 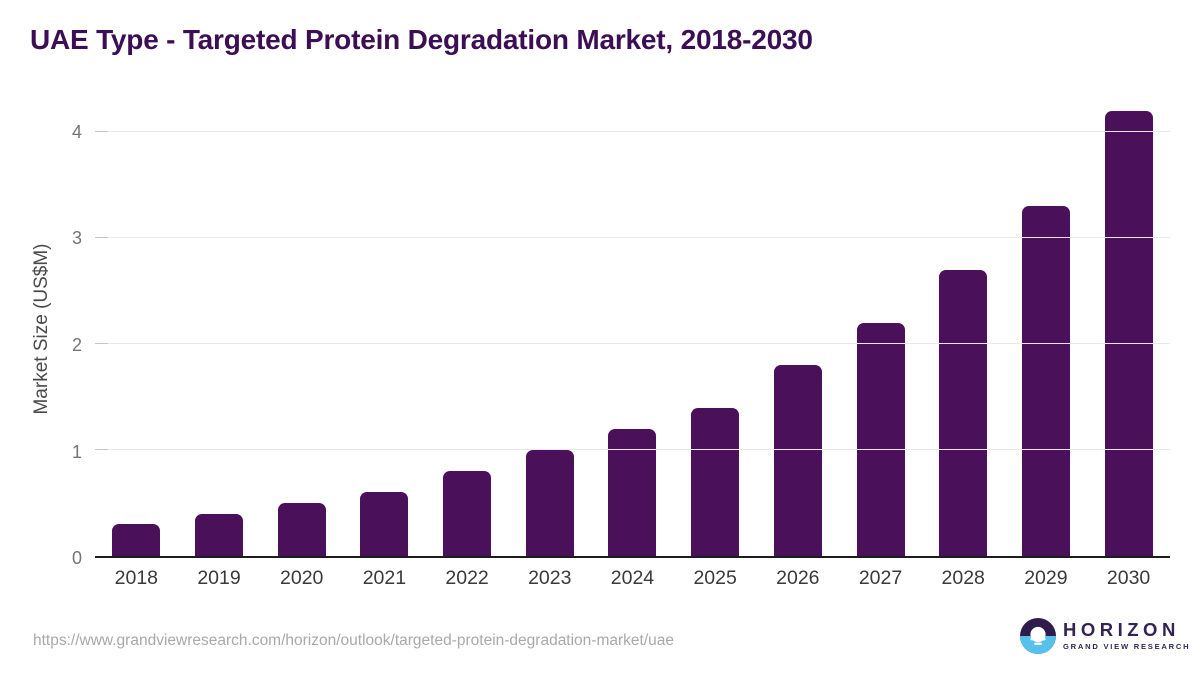 What do you see at coordinates (1045, 381) in the screenshot?
I see `bar-2029` at bounding box center [1045, 381].